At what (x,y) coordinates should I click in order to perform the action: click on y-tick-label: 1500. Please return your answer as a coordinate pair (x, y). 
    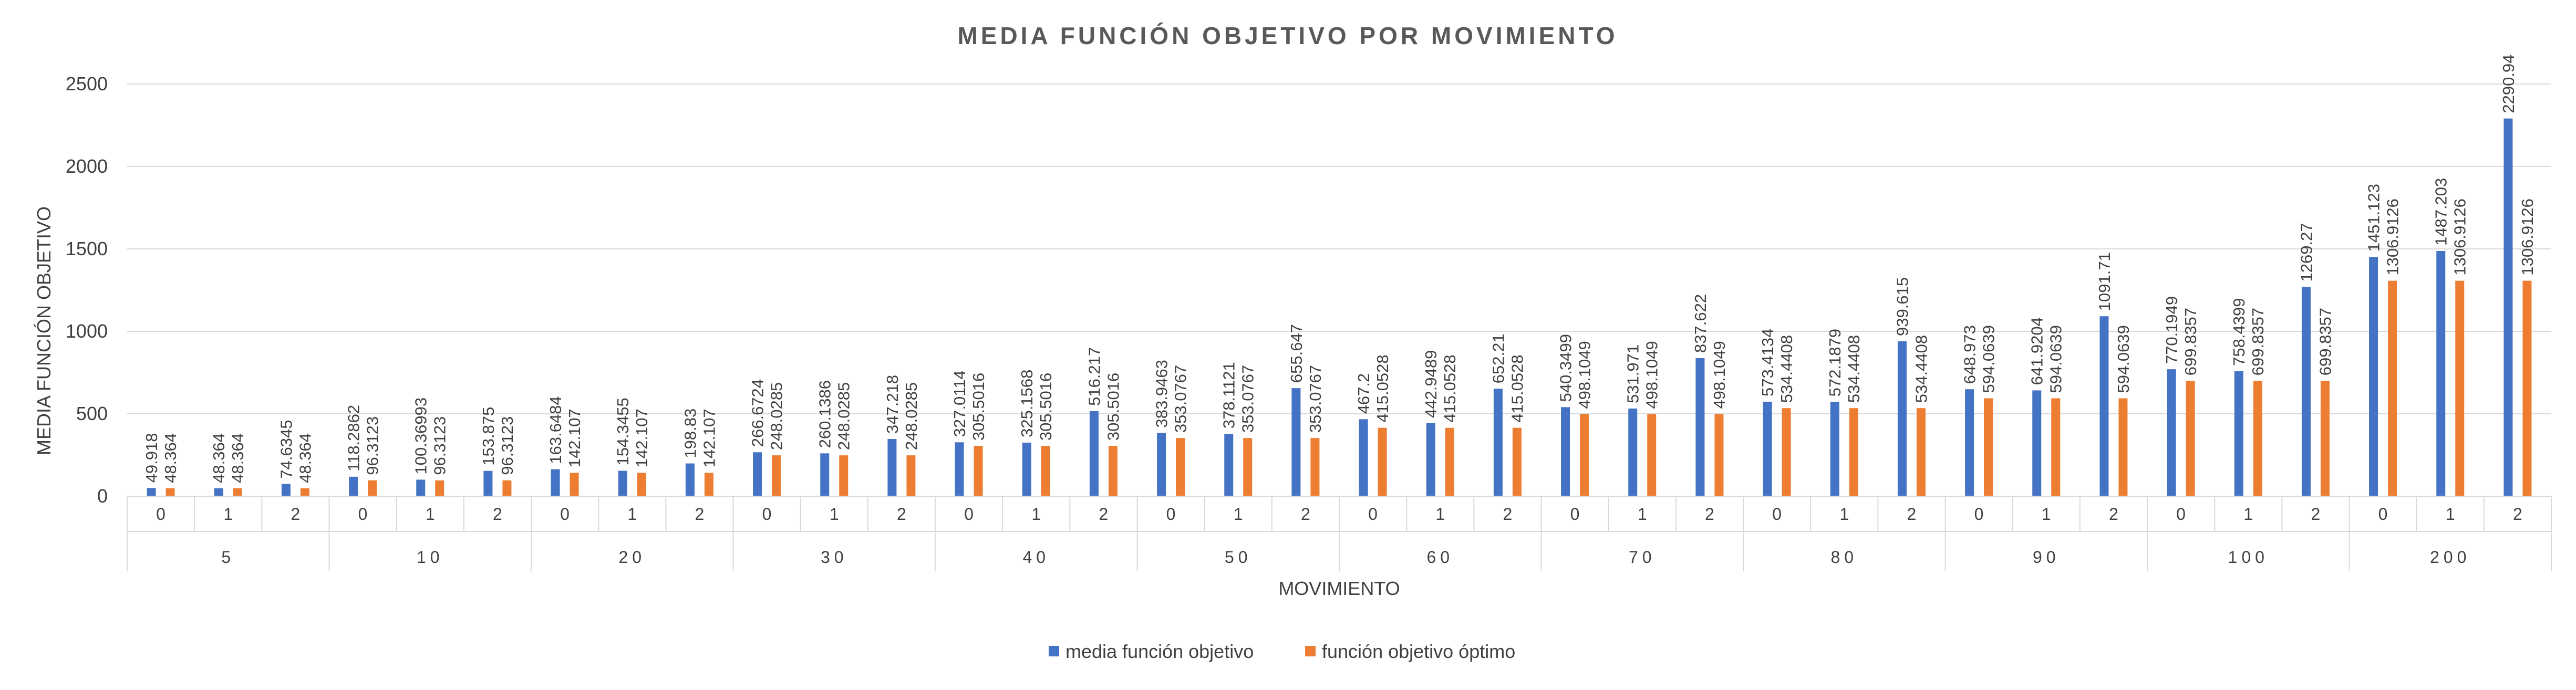
    Looking at the image, I should click on (87, 249).